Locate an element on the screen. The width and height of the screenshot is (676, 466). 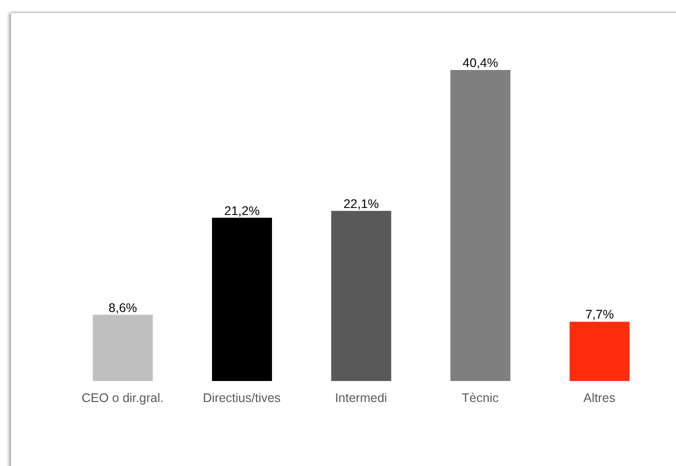
x-tick-label: Directius/tives is located at coordinates (241, 397).